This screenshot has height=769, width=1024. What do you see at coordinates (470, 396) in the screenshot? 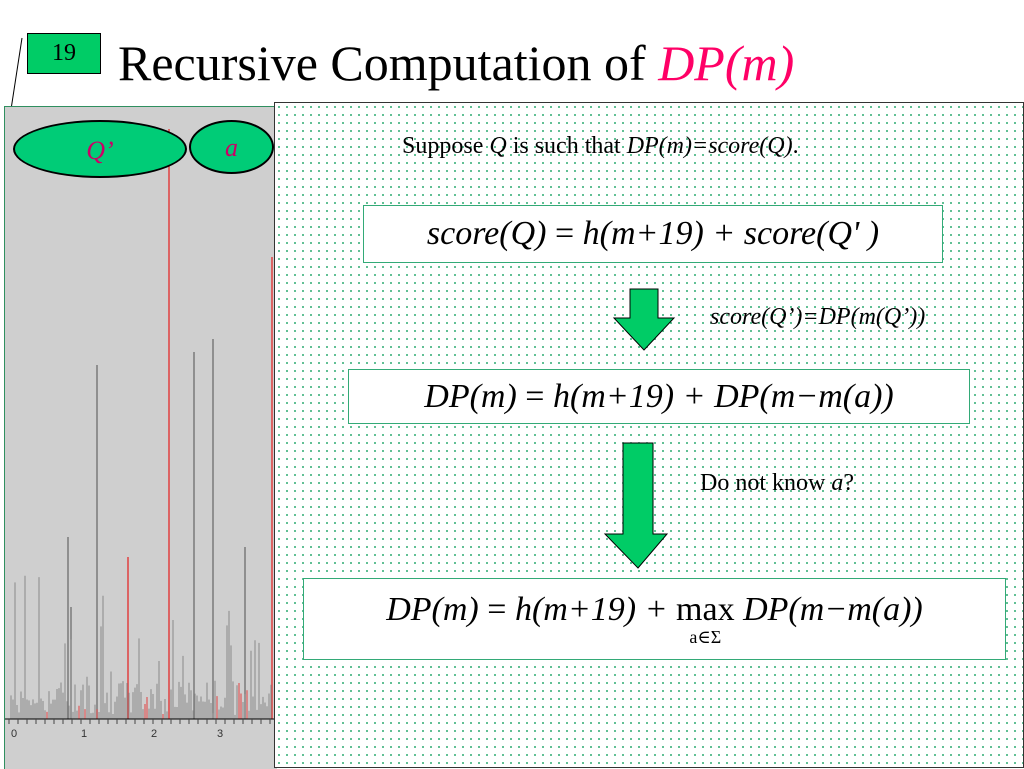
I see `eq2-lhs: DP(m)` at bounding box center [470, 396].